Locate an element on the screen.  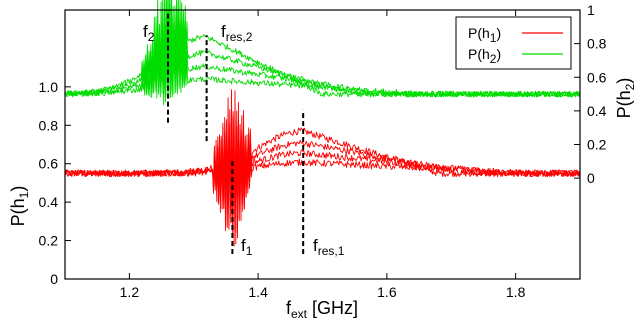
x-axis-label-main: f is located at coordinates (289, 308).